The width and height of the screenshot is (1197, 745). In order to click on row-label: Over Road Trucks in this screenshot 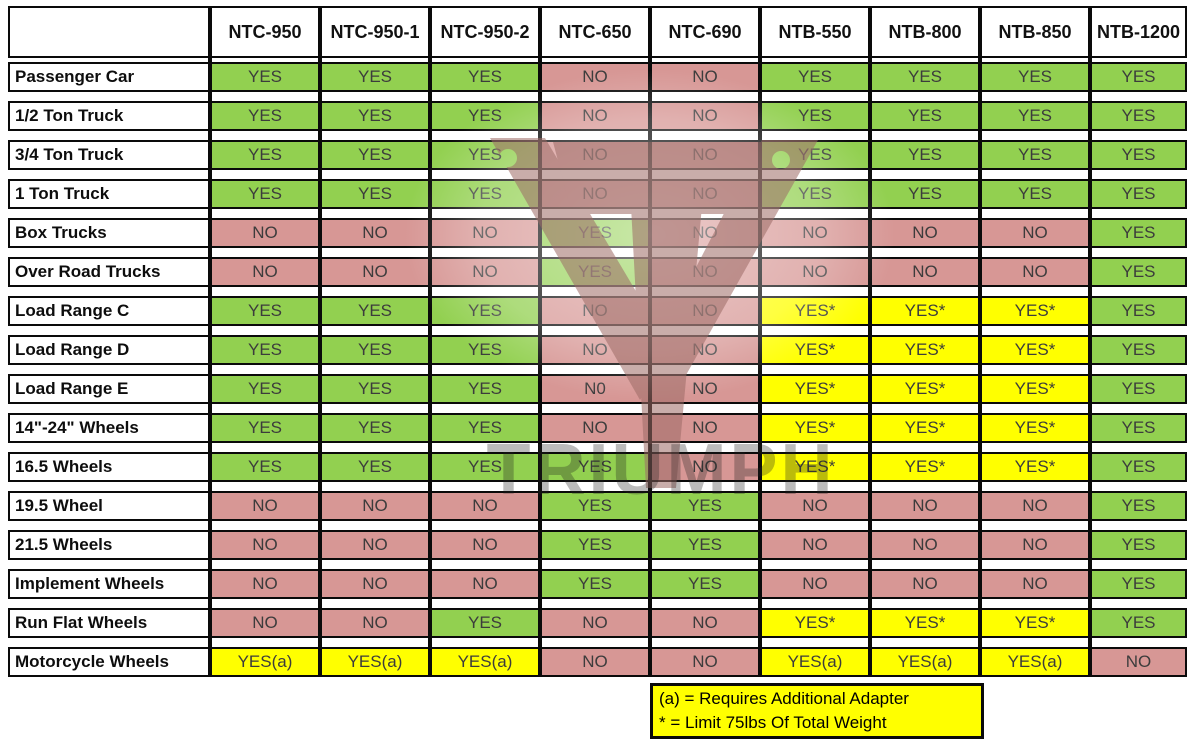, I will do `click(109, 272)`.